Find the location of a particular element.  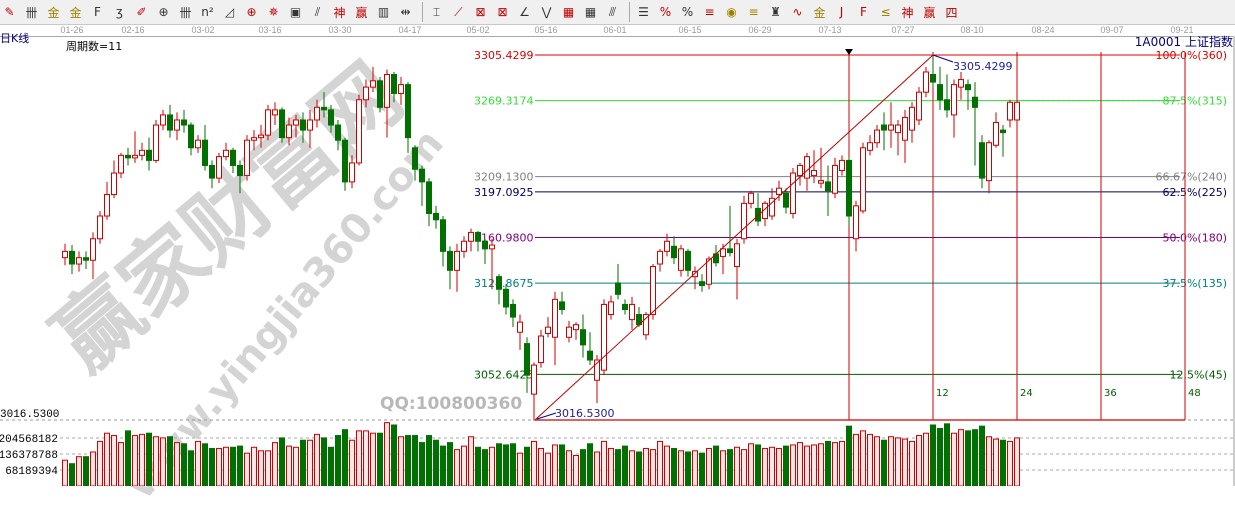

toolbar-separator is located at coordinates (629, 12).